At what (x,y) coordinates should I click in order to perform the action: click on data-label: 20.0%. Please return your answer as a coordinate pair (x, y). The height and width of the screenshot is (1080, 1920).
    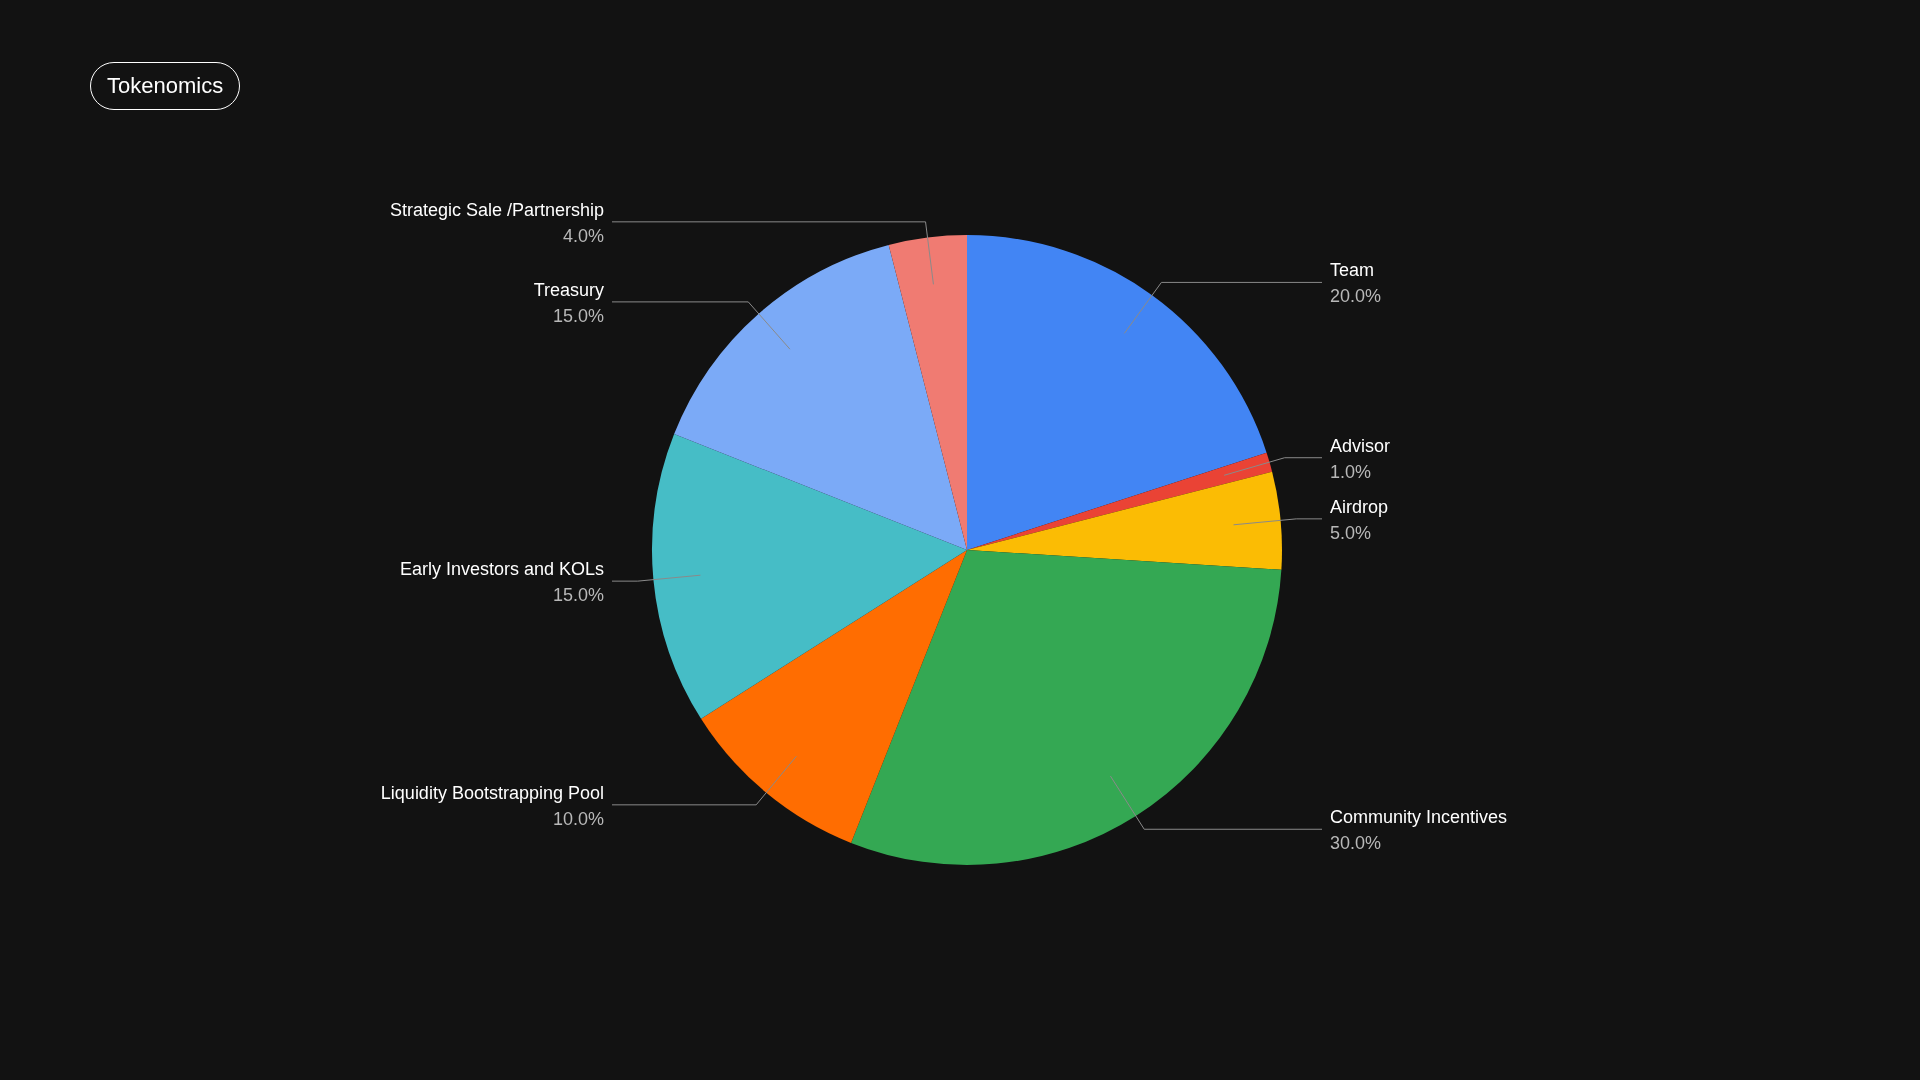
    Looking at the image, I should click on (1356, 296).